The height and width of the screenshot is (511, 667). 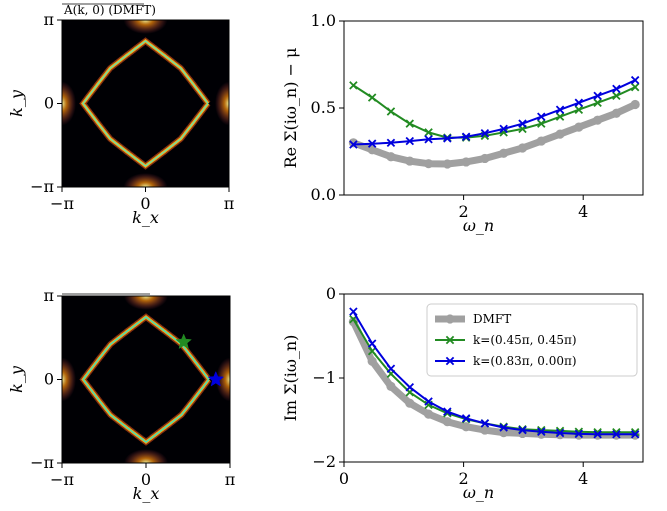 I want to click on y-tick-label: π, so click(x=48, y=295).